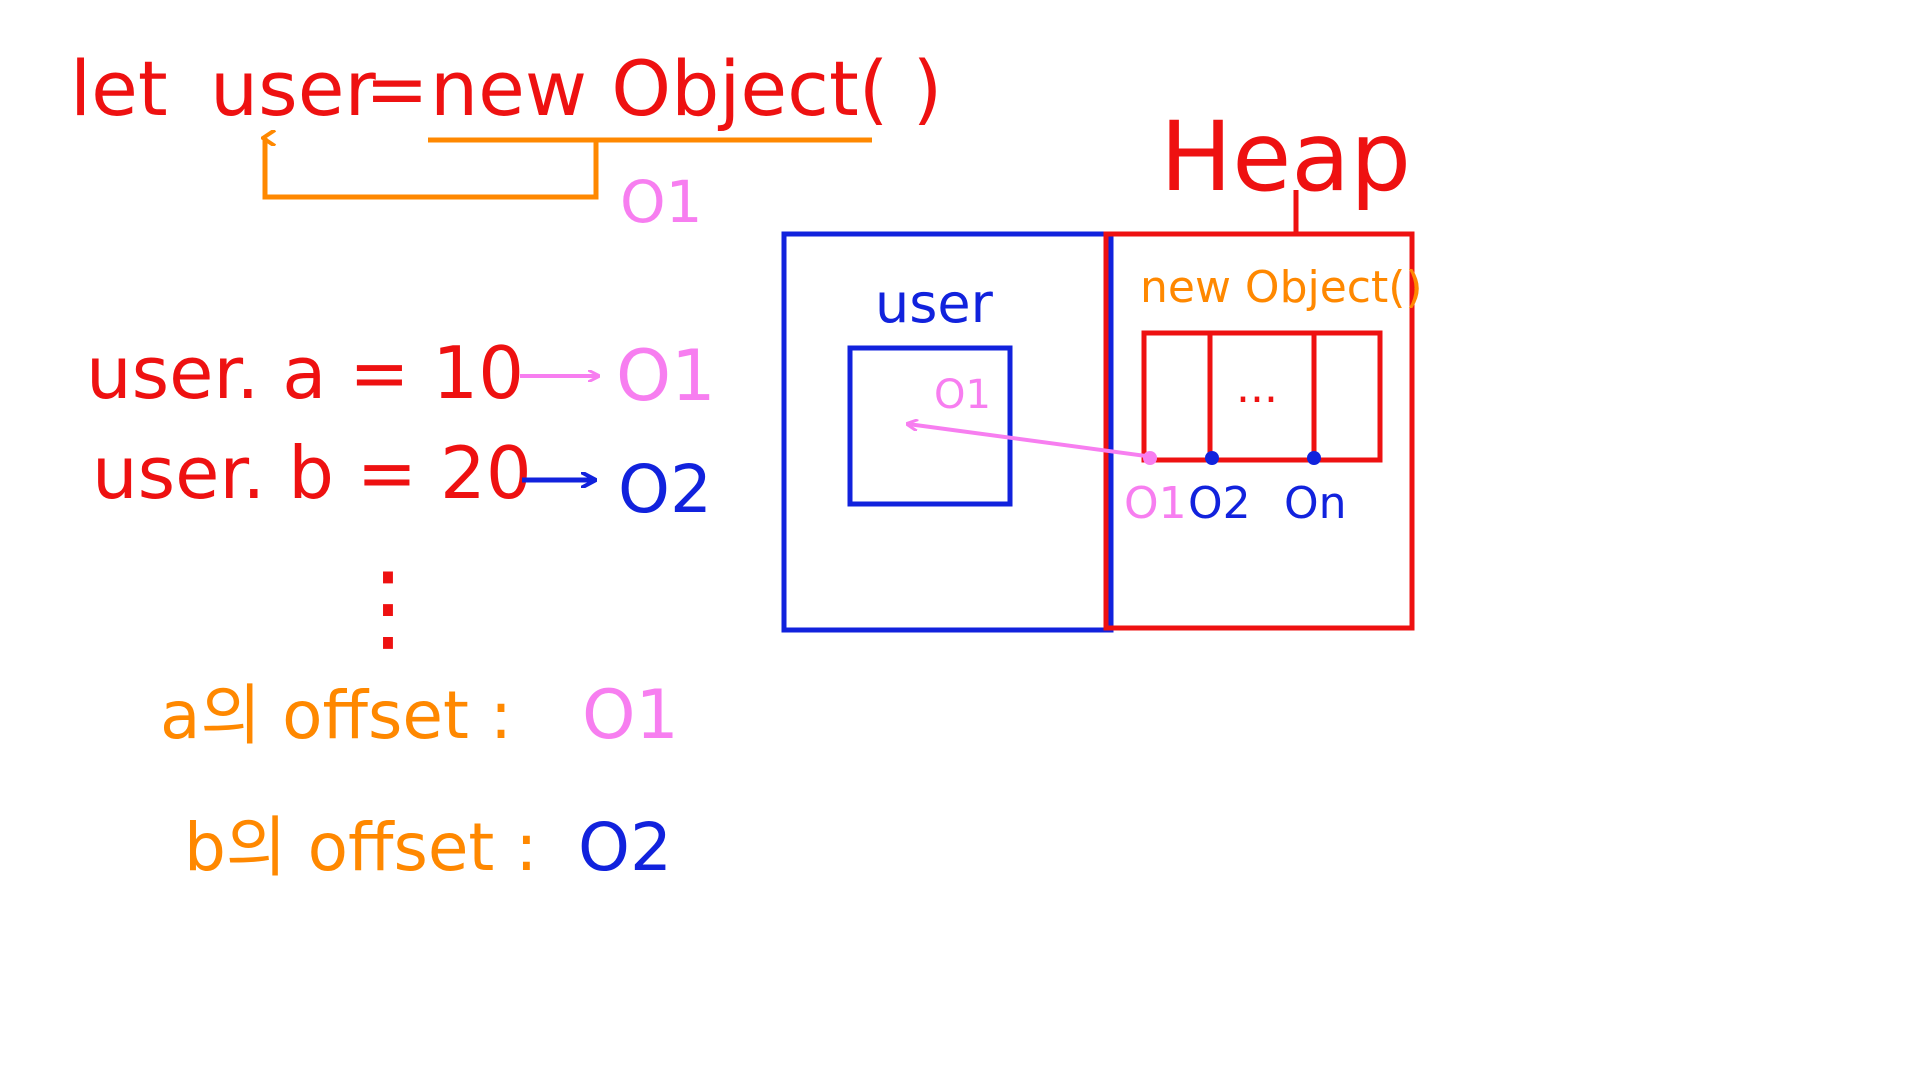 This screenshot has height=1080, width=1920. What do you see at coordinates (1281, 287) in the screenshot?
I see `heap-object-label: new Object()` at bounding box center [1281, 287].